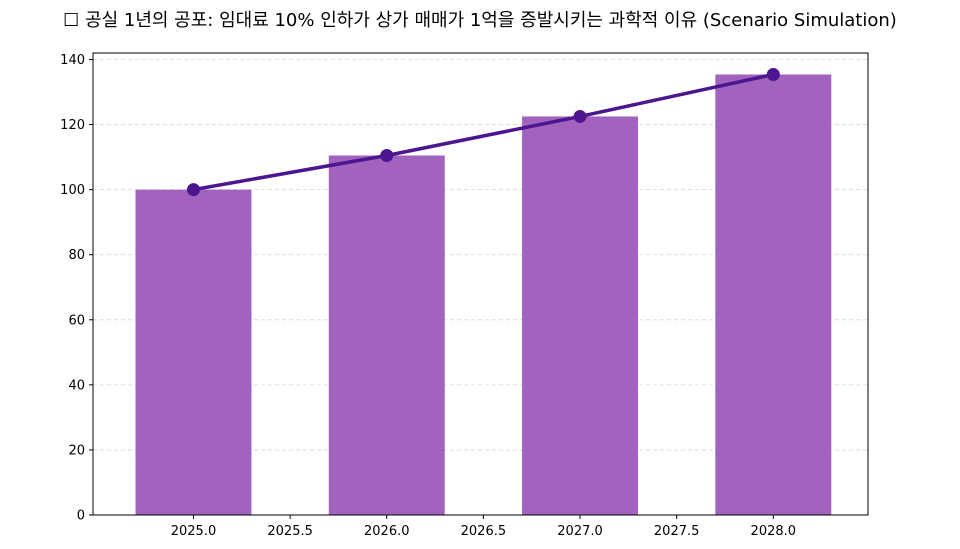  What do you see at coordinates (580, 531) in the screenshot?
I see `x-tick-label: 2027.0` at bounding box center [580, 531].